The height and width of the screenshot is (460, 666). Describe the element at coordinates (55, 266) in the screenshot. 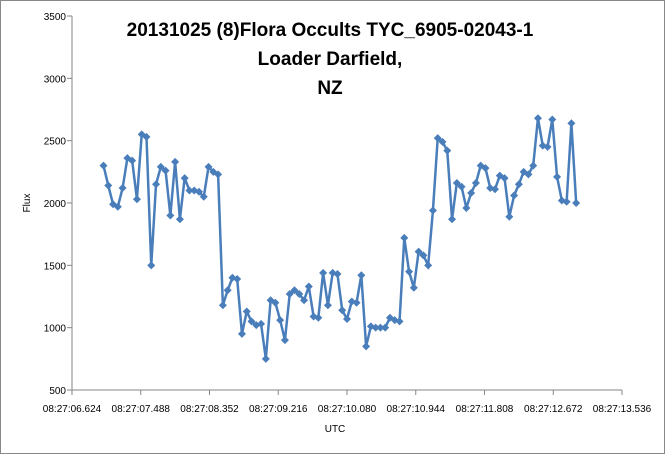

I see `y-tick-label: 1500` at that location.